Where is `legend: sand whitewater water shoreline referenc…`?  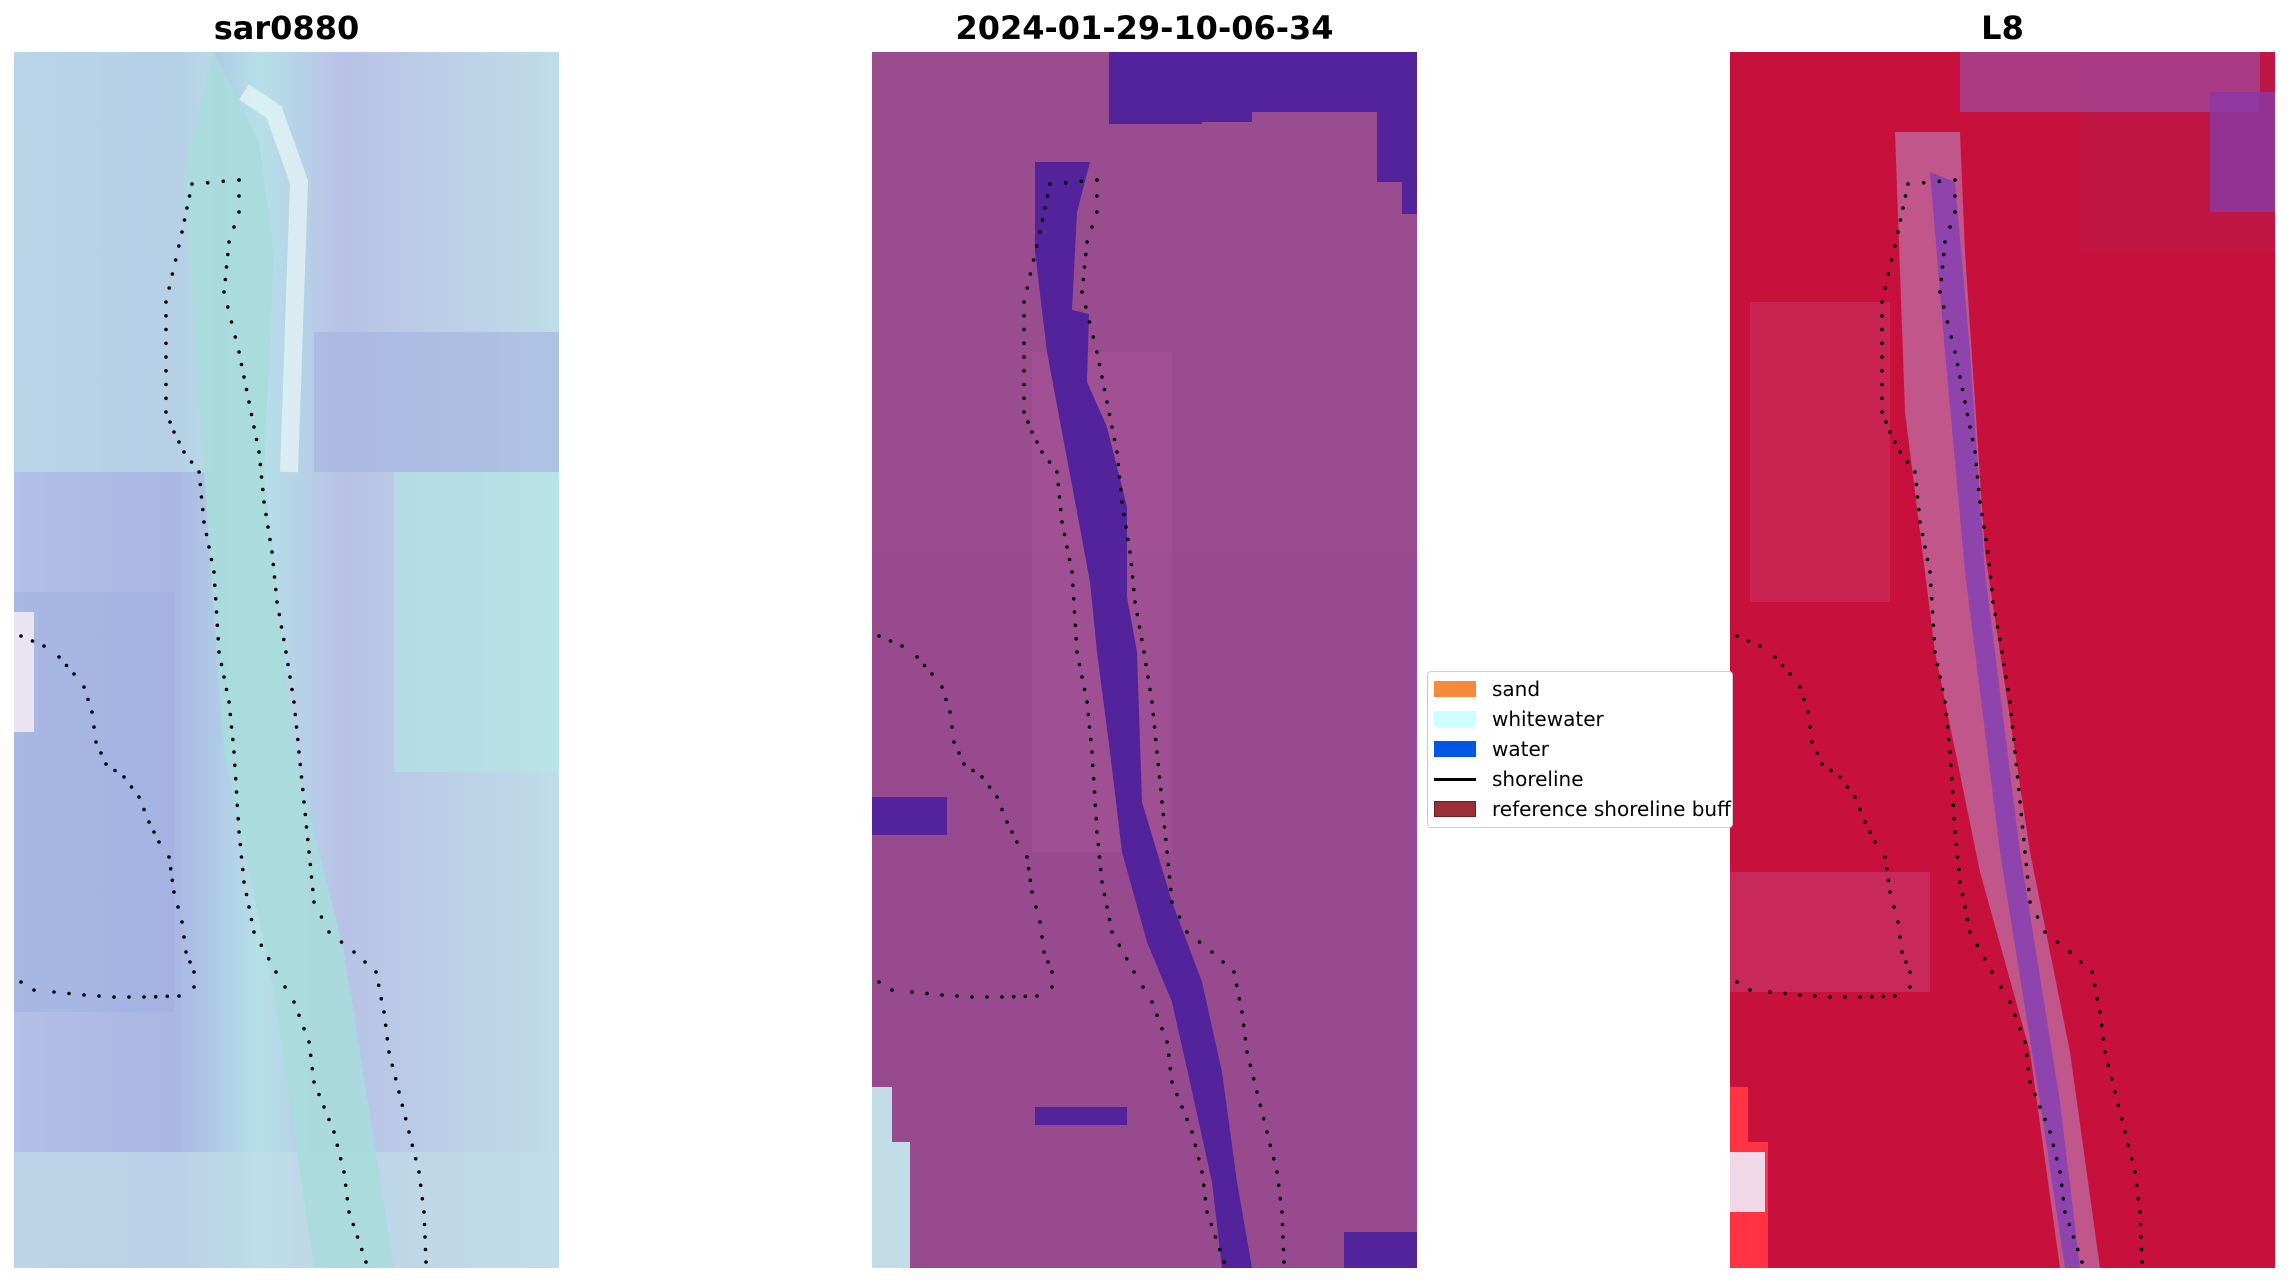 legend: sand whitewater water shoreline referenc… is located at coordinates (1580, 749).